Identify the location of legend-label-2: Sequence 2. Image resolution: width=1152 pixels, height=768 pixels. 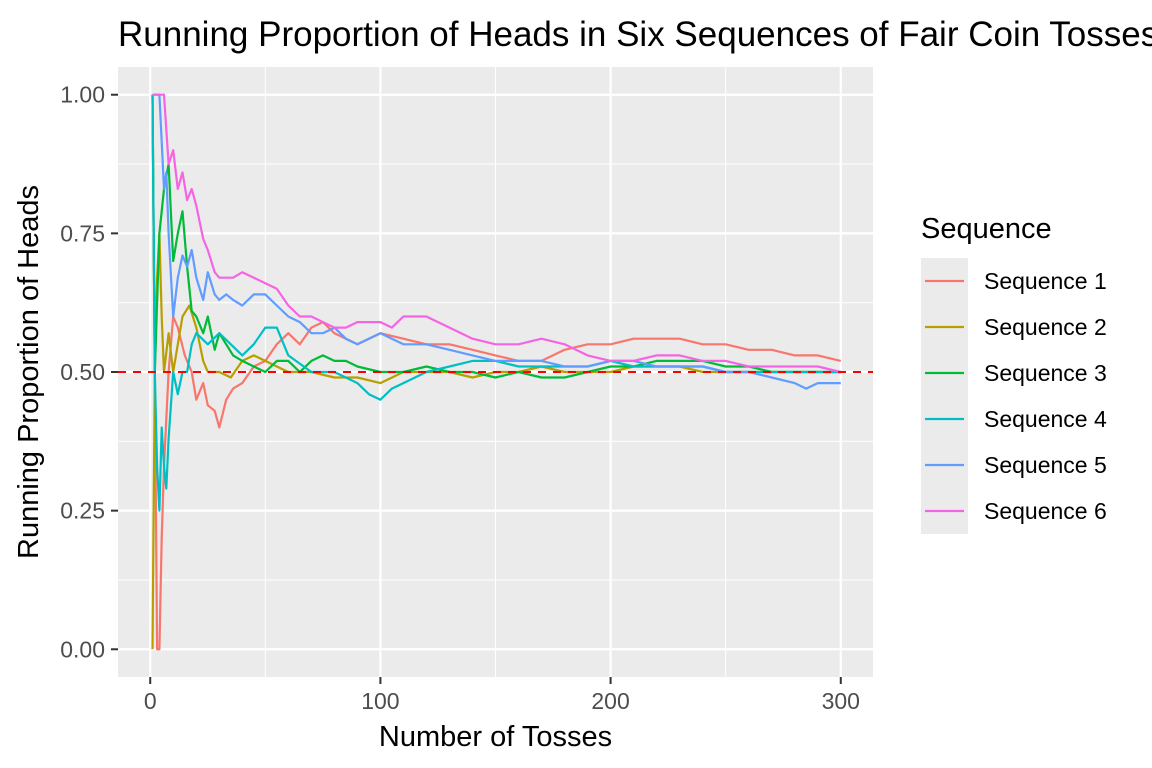
(1045, 327).